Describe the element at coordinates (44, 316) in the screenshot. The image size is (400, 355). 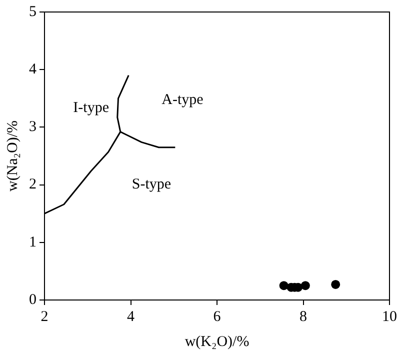
I see `x-tick-label: 2` at that location.